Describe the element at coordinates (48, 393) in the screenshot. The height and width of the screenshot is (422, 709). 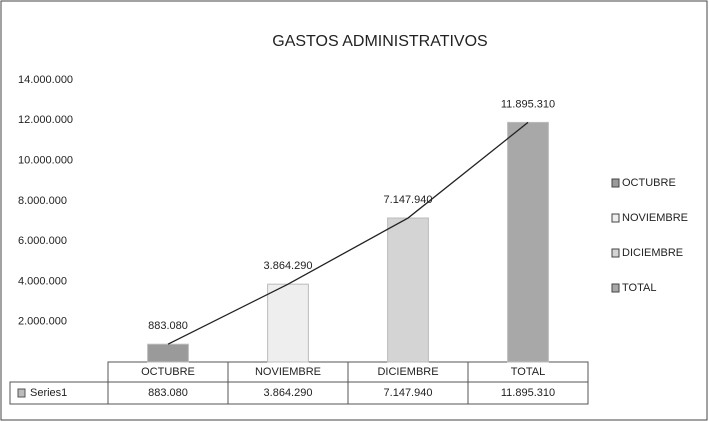
I see `series-label: Series1` at that location.